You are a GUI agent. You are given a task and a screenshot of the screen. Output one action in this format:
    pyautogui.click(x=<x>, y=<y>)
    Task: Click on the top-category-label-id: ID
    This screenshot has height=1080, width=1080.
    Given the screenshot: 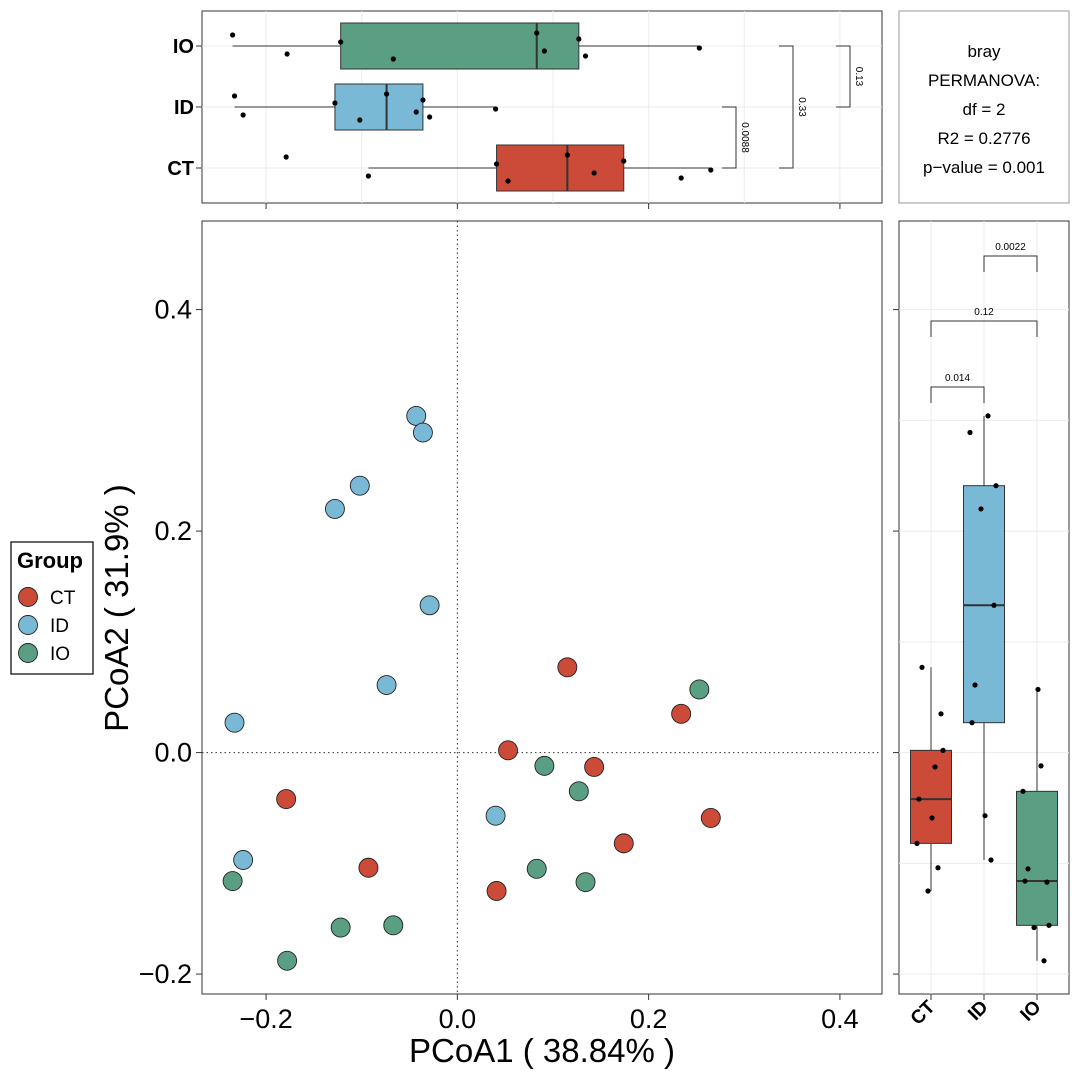 What is the action you would take?
    pyautogui.click(x=184, y=108)
    